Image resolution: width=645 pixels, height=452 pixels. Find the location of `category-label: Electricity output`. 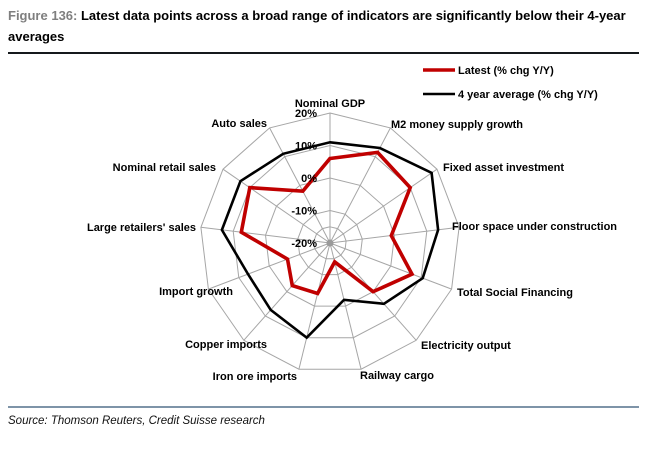

category-label: Electricity output is located at coordinates (466, 346).